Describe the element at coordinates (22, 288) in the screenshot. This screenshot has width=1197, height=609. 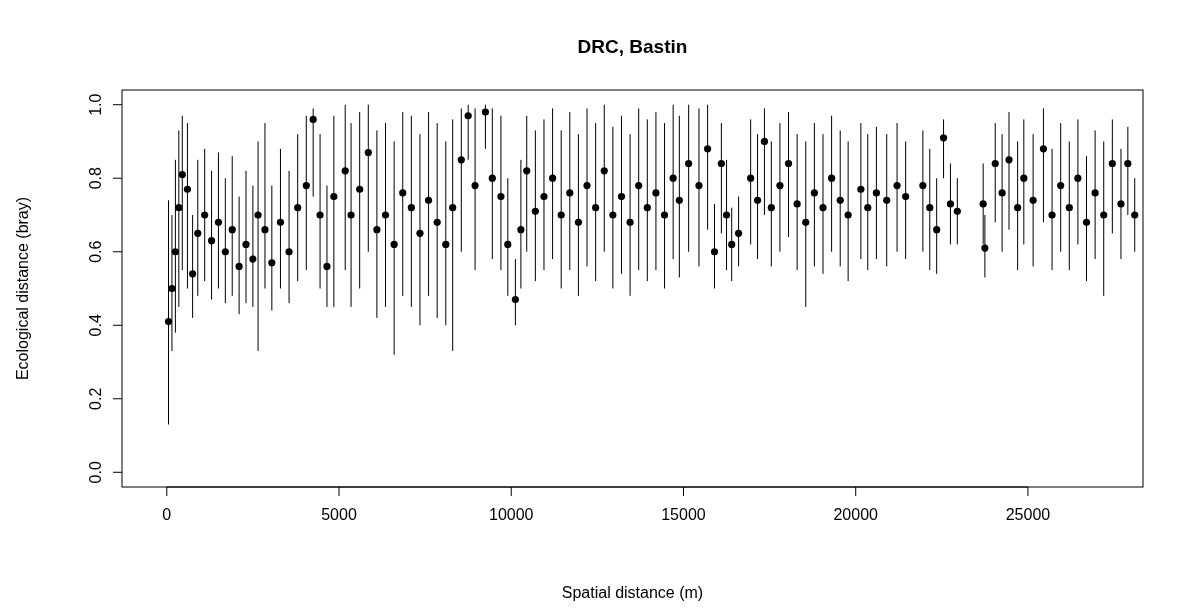
I see `y-axis-title: Ecological distance (bray)` at that location.